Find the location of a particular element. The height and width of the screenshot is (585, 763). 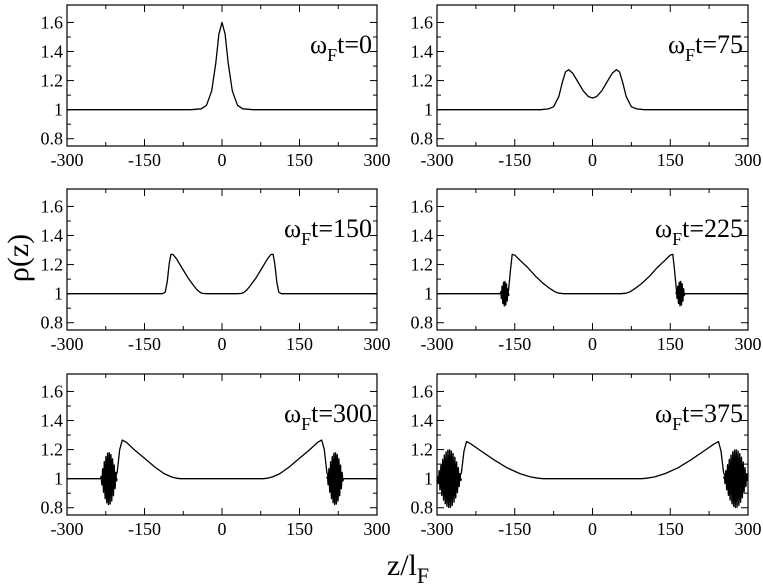

y-axis-title: ρ(z) is located at coordinates (18, 258).